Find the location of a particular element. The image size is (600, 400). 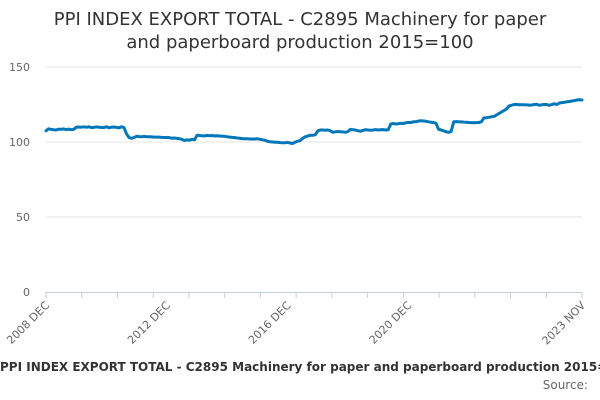

x-tick-labels: 2008 DEC 2012 DEC 2016 DEC 2020 DEC 2023 NOV is located at coordinates (296, 323).